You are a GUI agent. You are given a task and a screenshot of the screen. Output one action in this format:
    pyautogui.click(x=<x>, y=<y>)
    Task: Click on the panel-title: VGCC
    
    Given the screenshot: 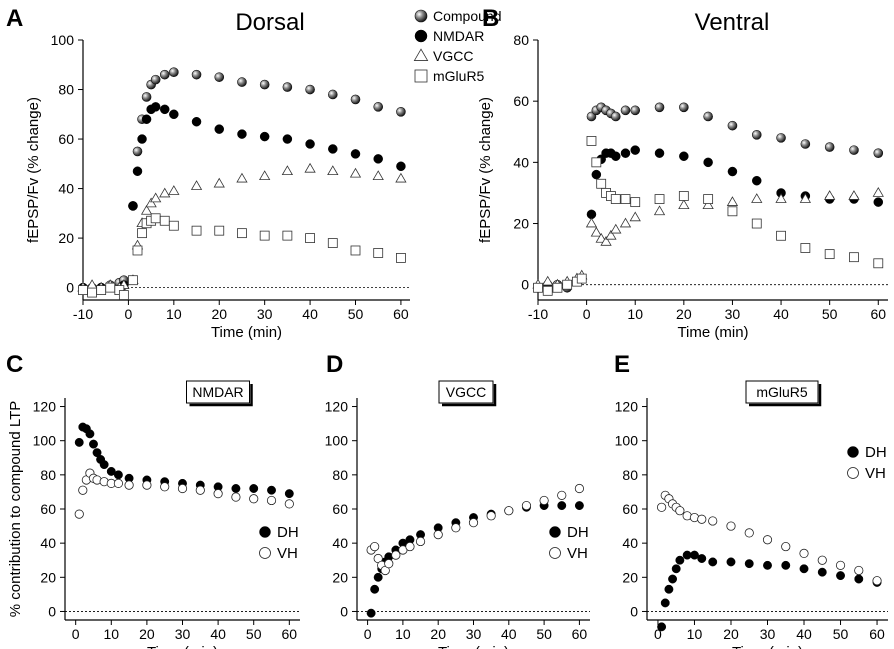 What is the action you would take?
    pyautogui.click(x=466, y=392)
    